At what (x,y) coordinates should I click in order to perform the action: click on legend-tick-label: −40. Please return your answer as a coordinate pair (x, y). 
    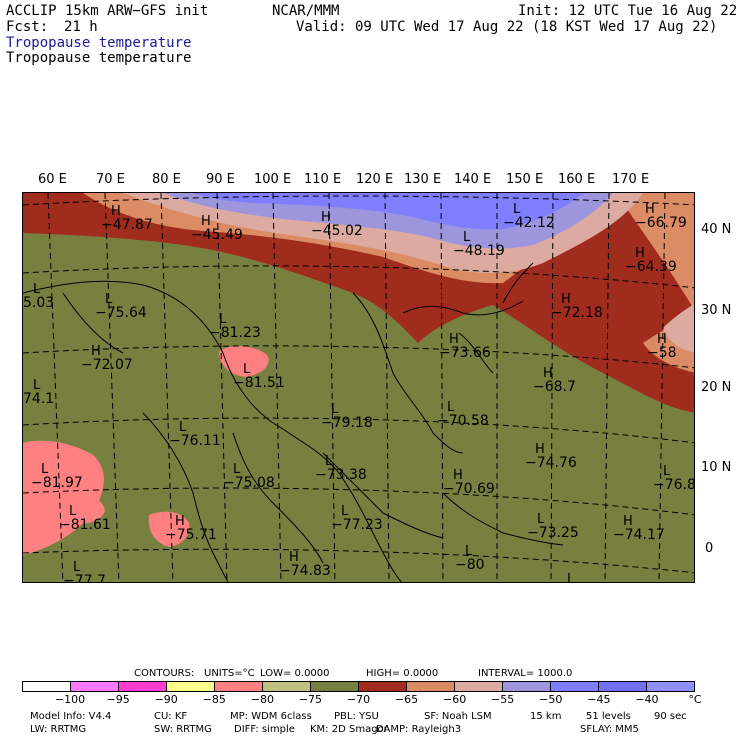
    Looking at the image, I should click on (647, 699).